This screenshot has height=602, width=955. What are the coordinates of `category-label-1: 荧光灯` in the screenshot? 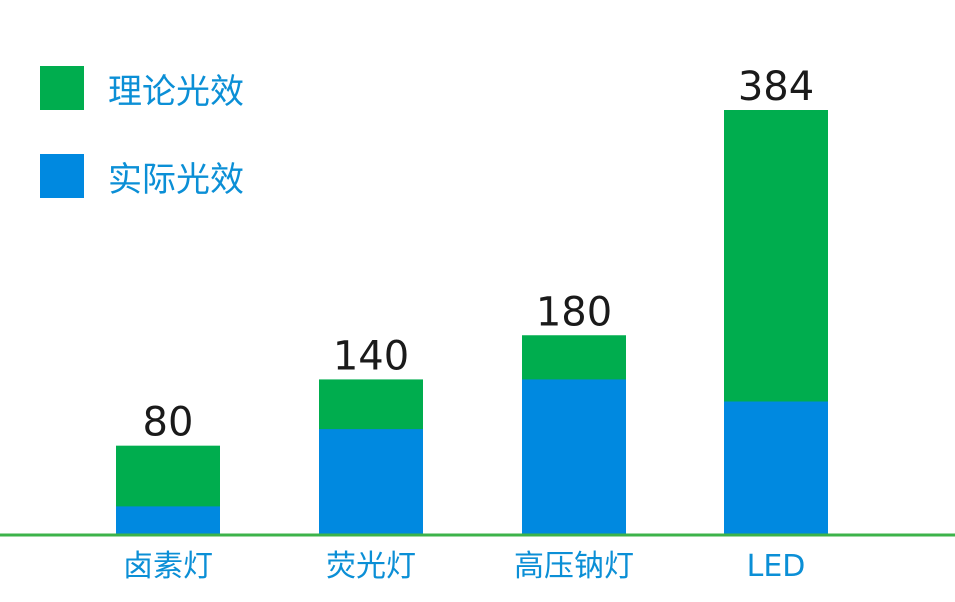 It's located at (371, 566).